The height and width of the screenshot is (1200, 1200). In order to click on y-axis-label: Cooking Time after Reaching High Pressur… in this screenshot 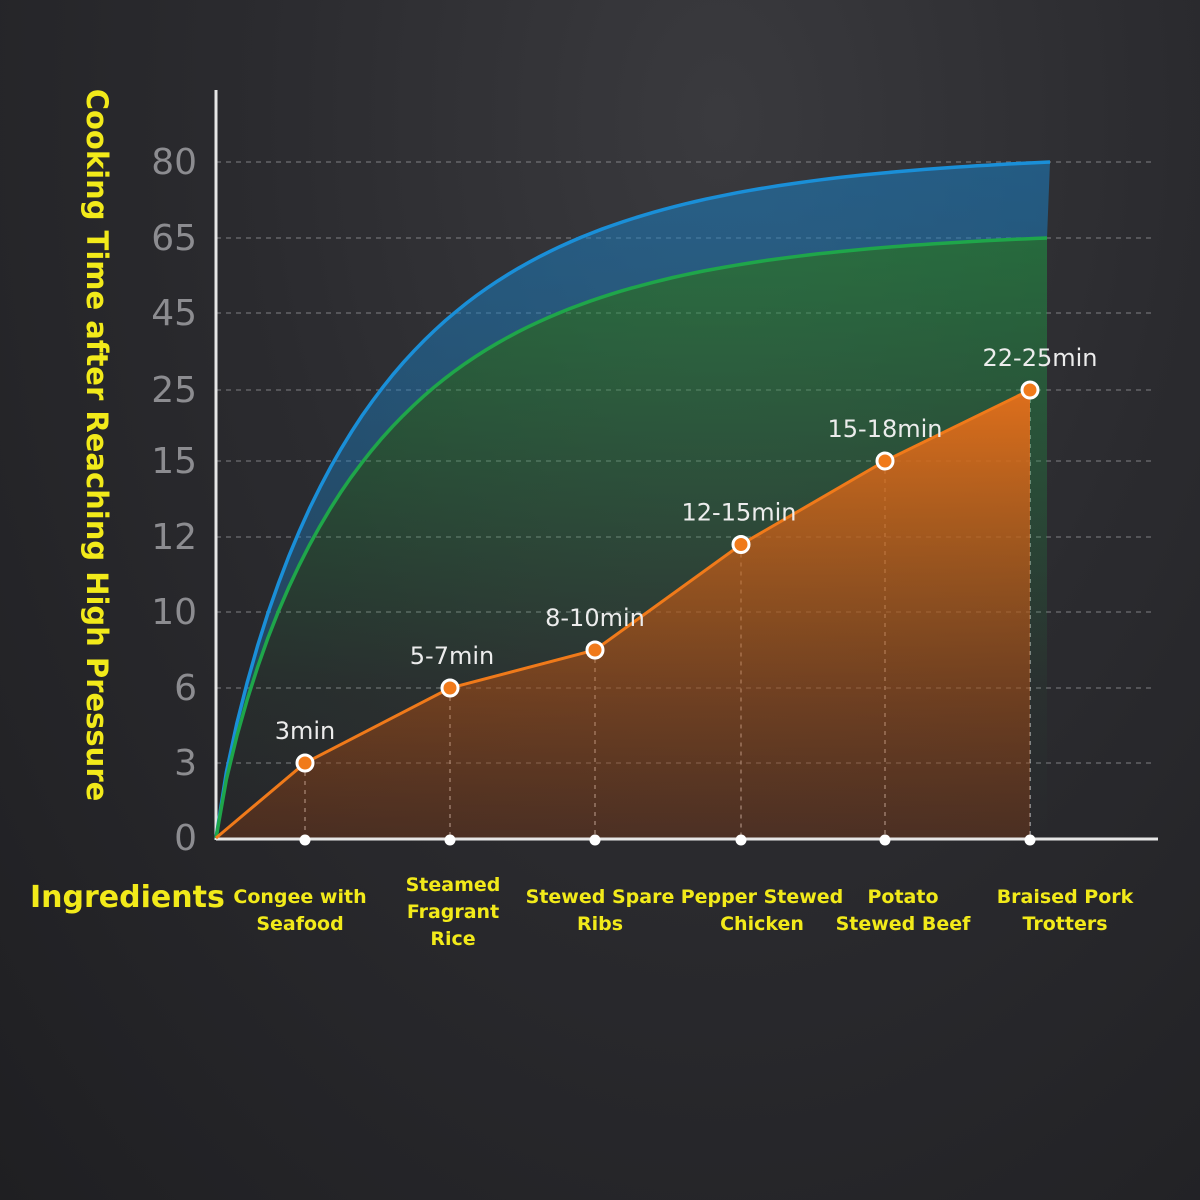, I will do `click(97, 445)`.